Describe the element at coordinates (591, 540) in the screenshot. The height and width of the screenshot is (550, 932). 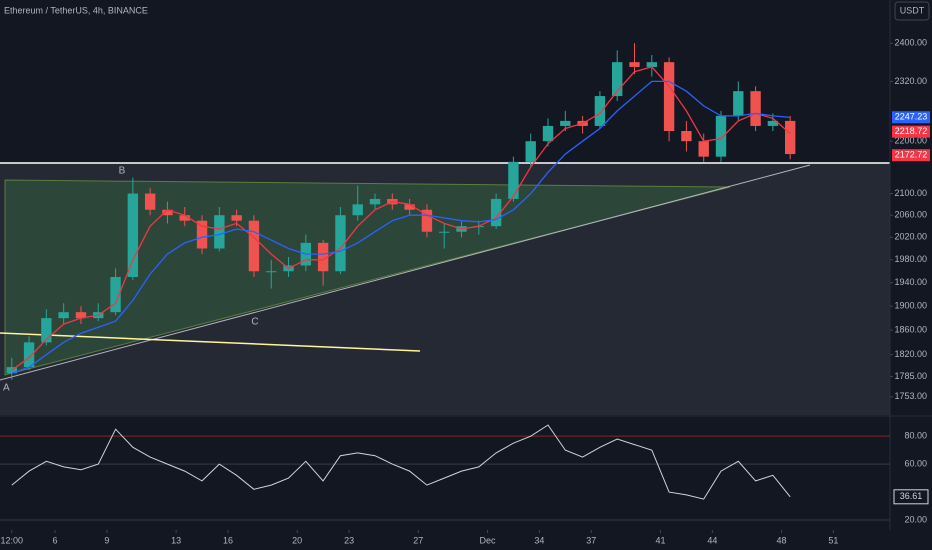
I see `x-tick-label: 37` at that location.